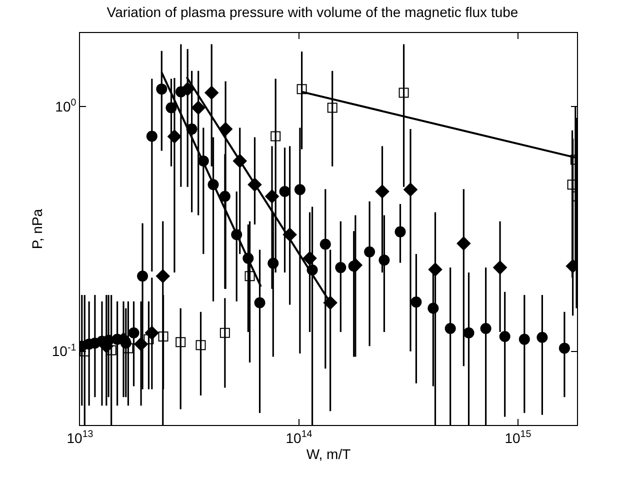 The height and width of the screenshot is (483, 625). What do you see at coordinates (37, 229) in the screenshot?
I see `y-axis-title: P, nPa` at bounding box center [37, 229].